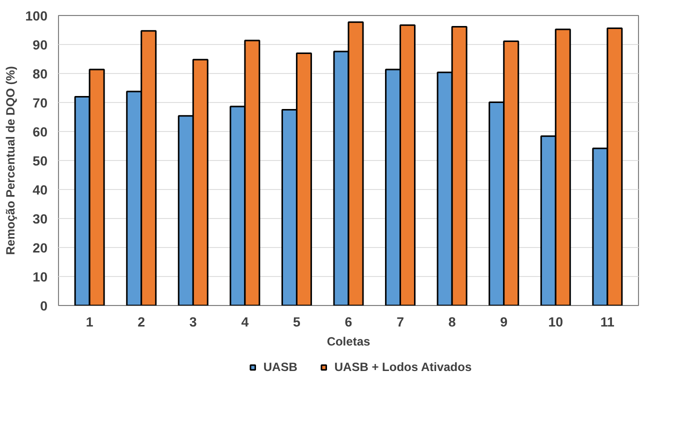 The image size is (686, 423). I want to click on x-tick-label: 3, so click(193, 322).